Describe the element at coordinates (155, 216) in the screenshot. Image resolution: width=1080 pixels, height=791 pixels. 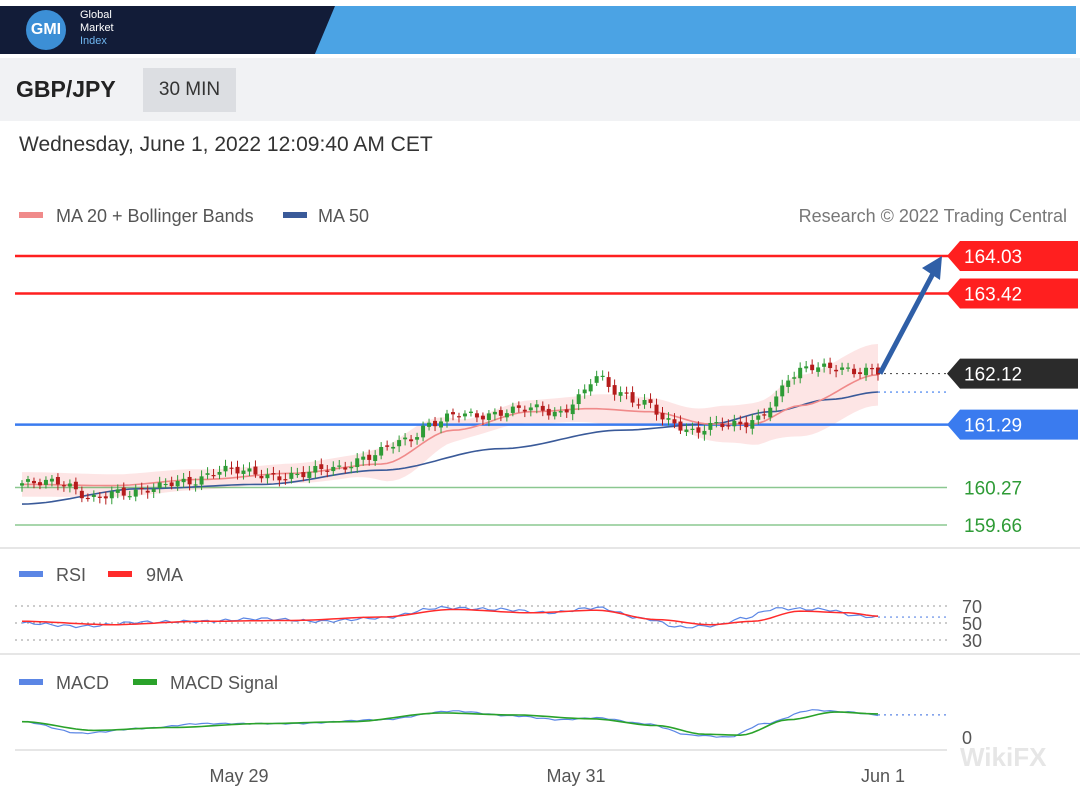
I see `ma20-legend-label: MA 20 + Bollinger Bands` at that location.